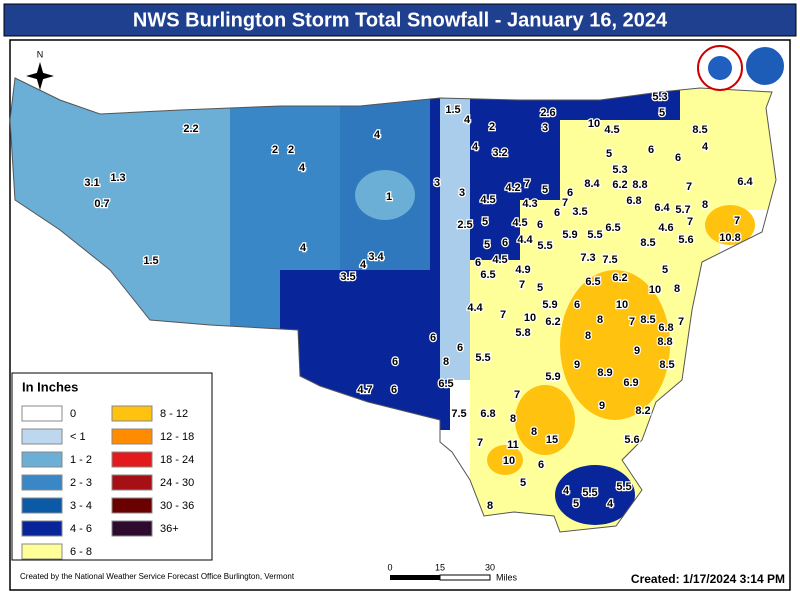  Describe the element at coordinates (177, 460) in the screenshot. I see `legend-label: 18 - 24` at that location.